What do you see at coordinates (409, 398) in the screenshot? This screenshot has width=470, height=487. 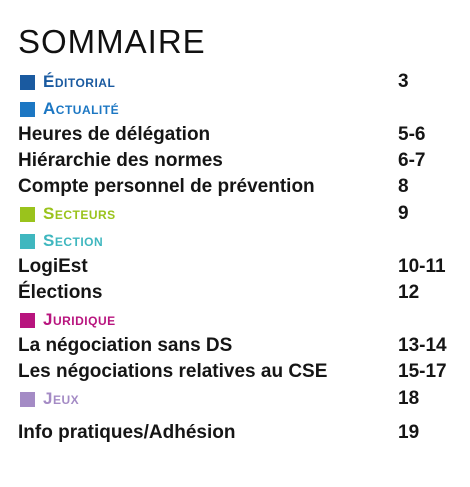 I see `page-number: 18` at bounding box center [409, 398].